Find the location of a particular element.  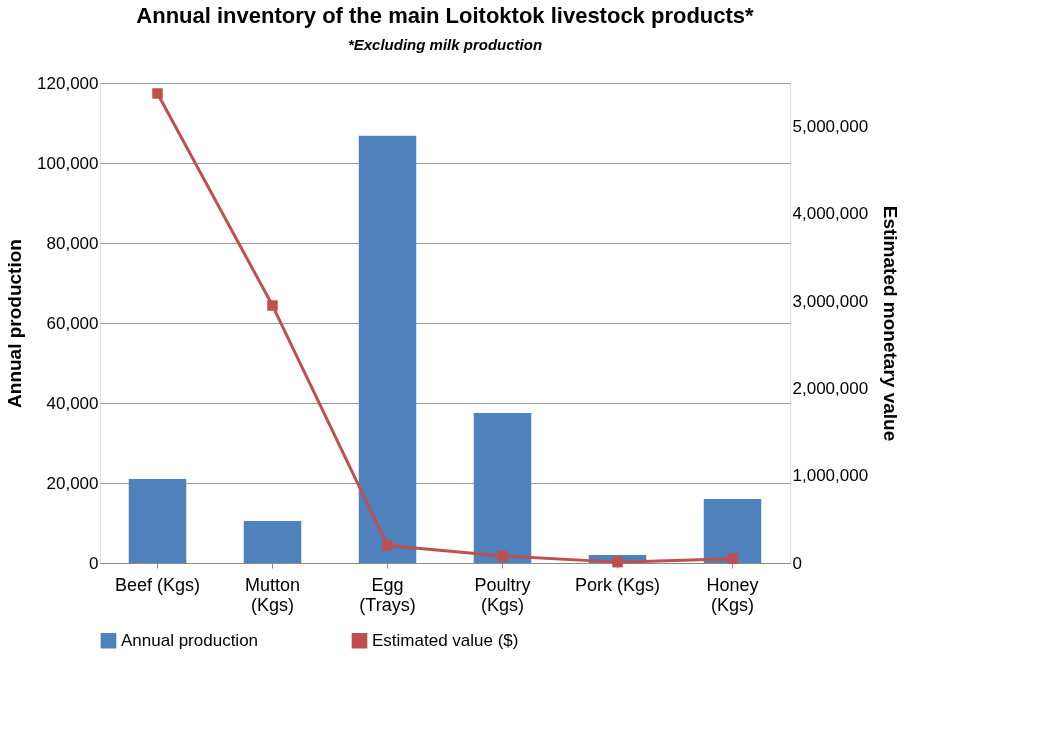

x-tick-label: Poultry (Kgs) is located at coordinates (502, 594).